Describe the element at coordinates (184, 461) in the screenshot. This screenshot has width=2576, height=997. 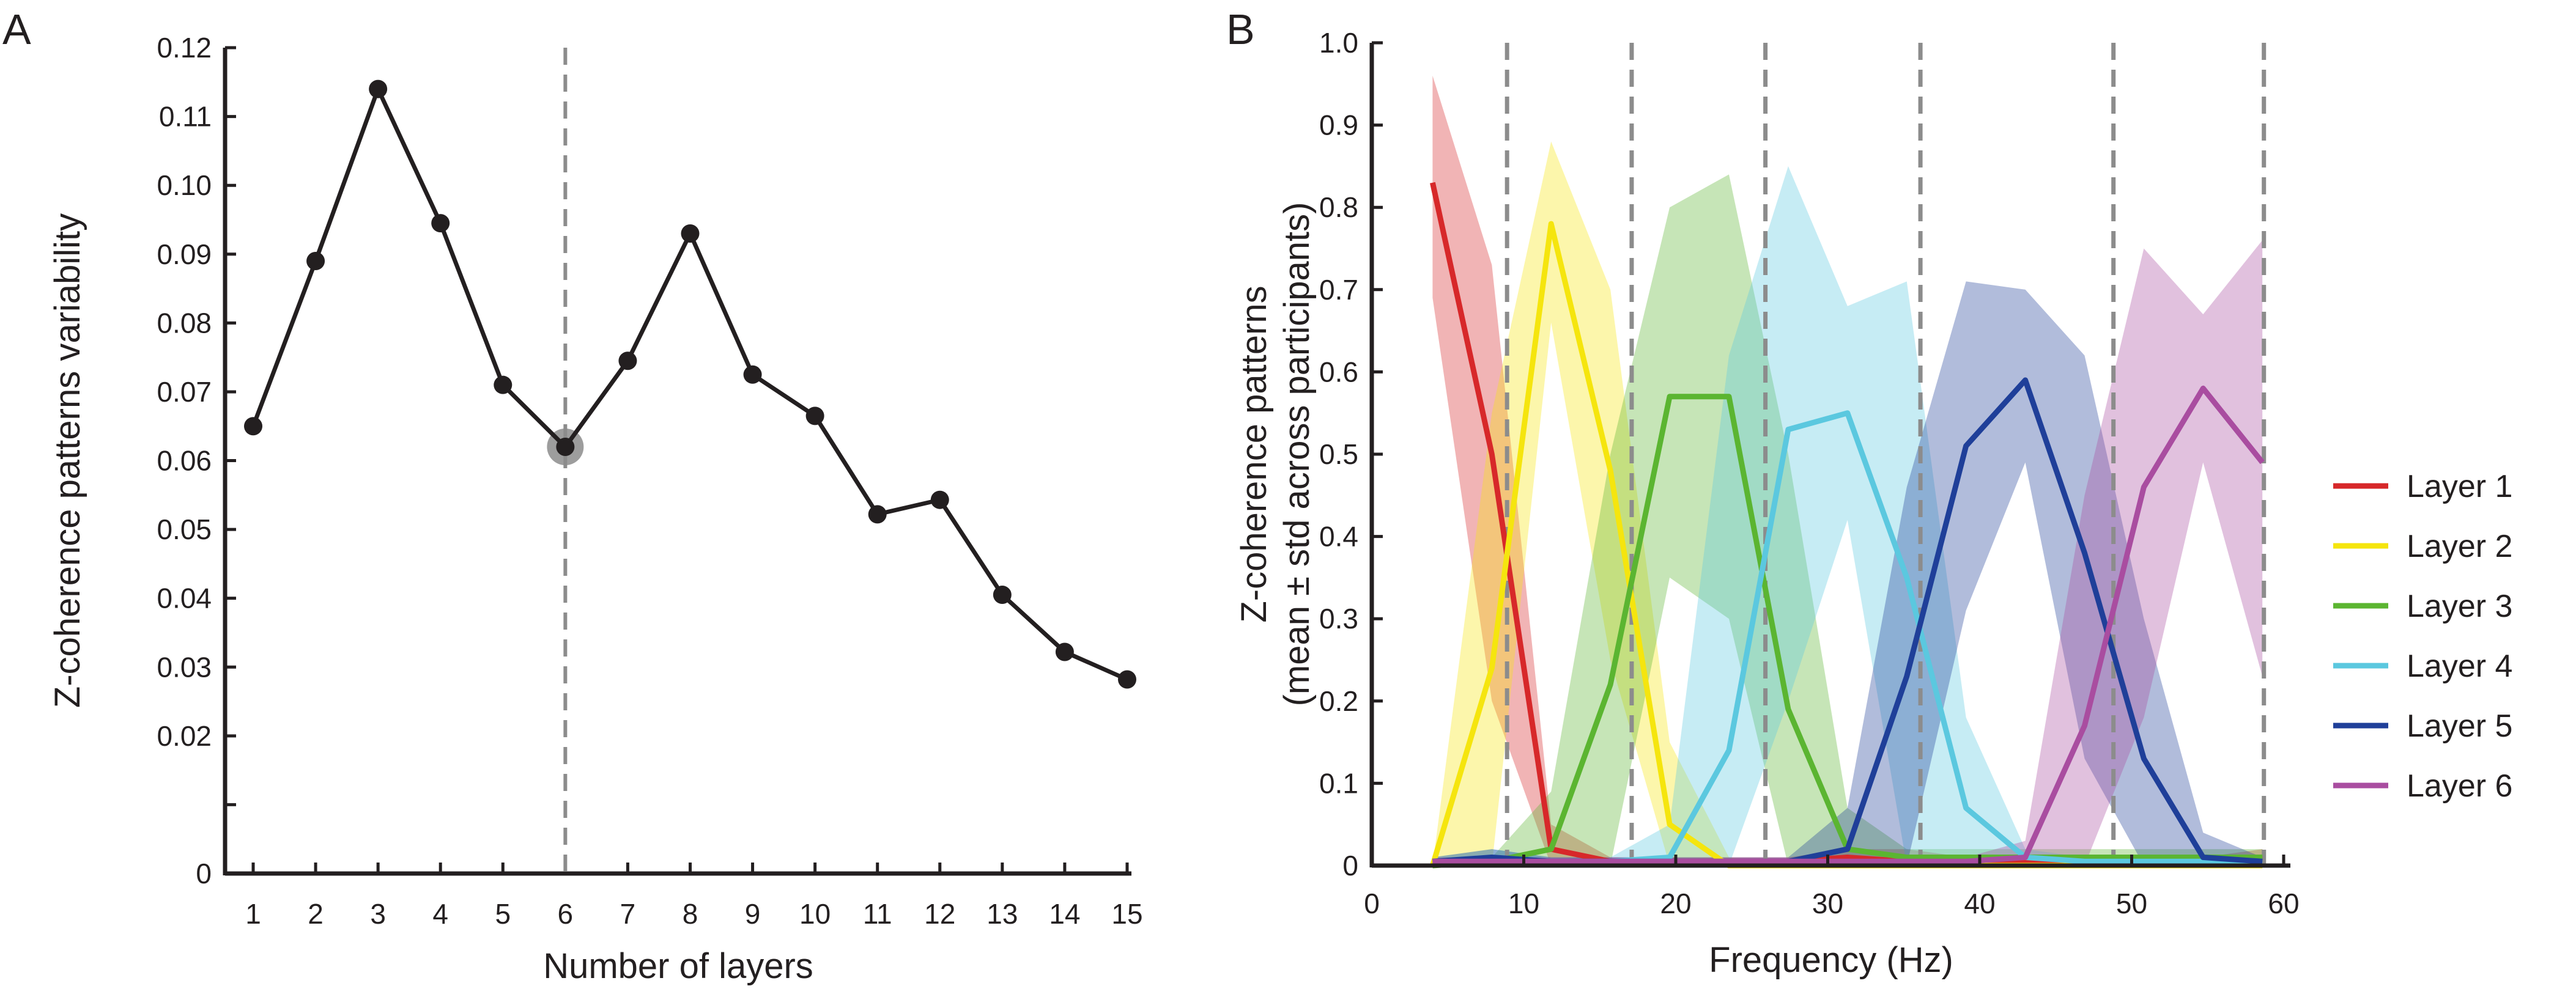
I see `y-tick-label: 0.06` at that location.